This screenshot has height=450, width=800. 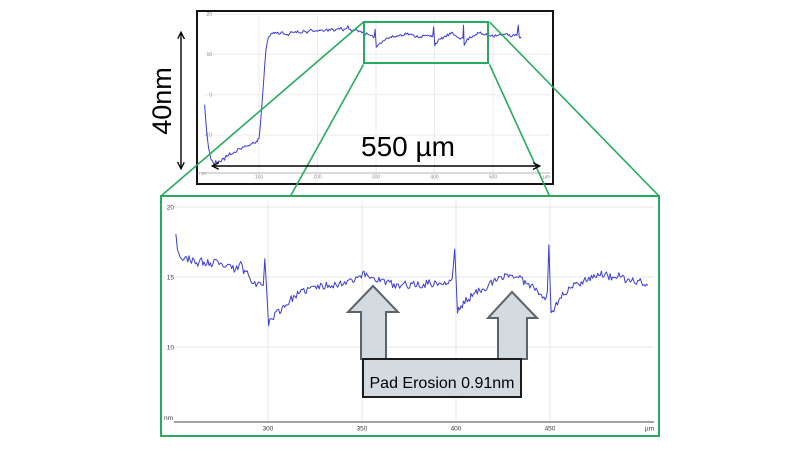 What do you see at coordinates (259, 178) in the screenshot?
I see `x-tick-label: 100` at bounding box center [259, 178].